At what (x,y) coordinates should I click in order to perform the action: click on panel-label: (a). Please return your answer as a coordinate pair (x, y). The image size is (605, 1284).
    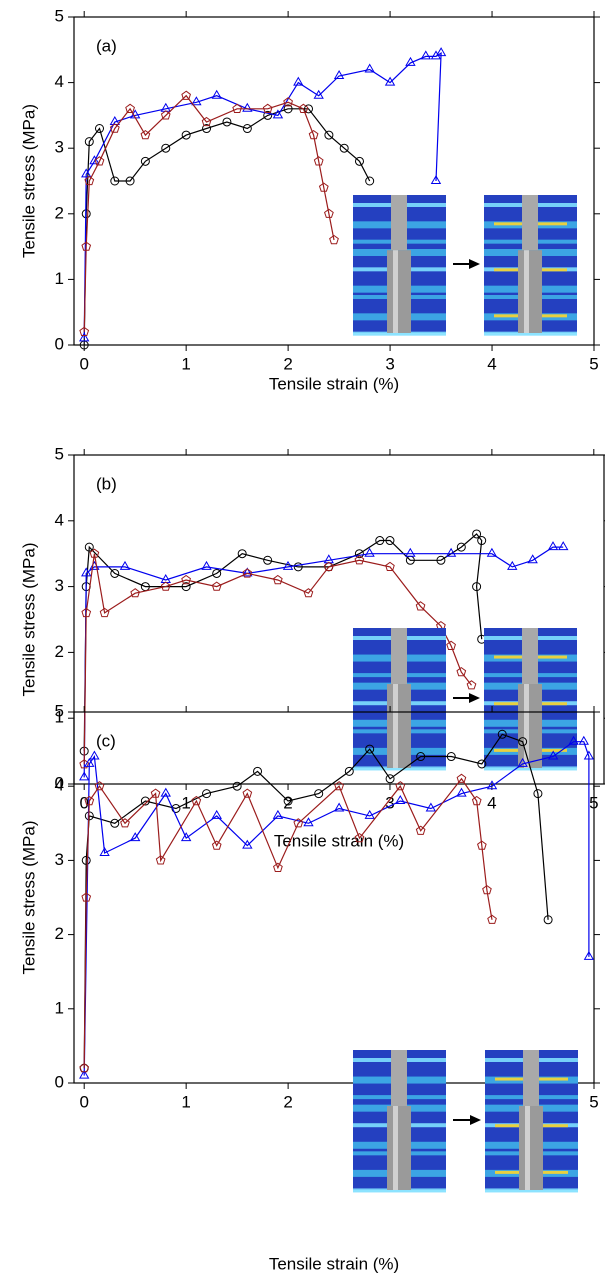
    Looking at the image, I should click on (106, 45).